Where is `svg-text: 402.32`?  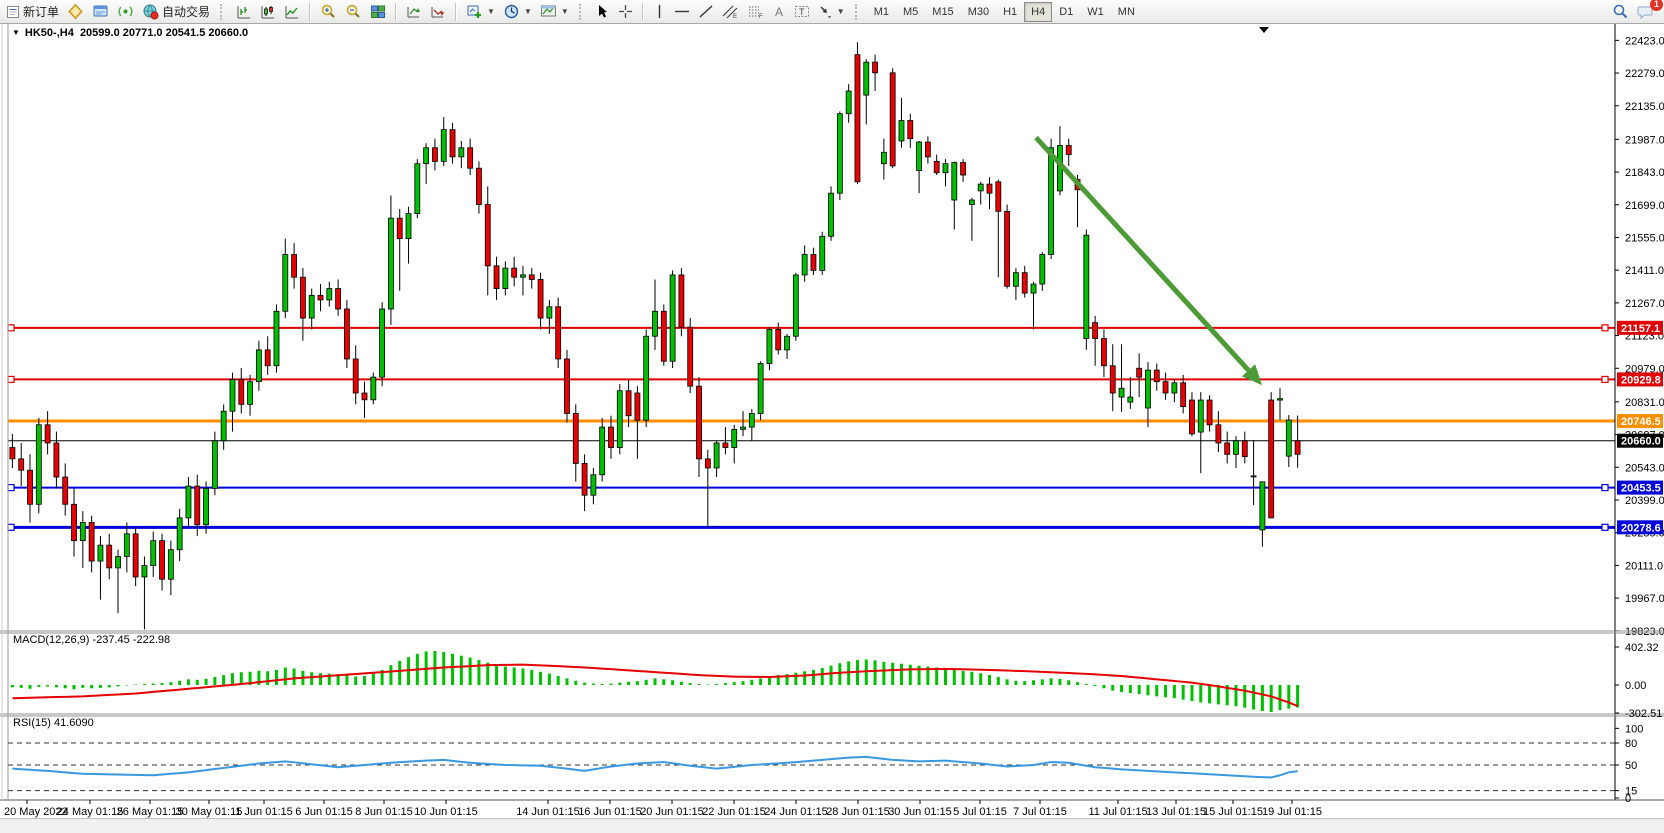 svg-text: 402.32 is located at coordinates (1642, 648).